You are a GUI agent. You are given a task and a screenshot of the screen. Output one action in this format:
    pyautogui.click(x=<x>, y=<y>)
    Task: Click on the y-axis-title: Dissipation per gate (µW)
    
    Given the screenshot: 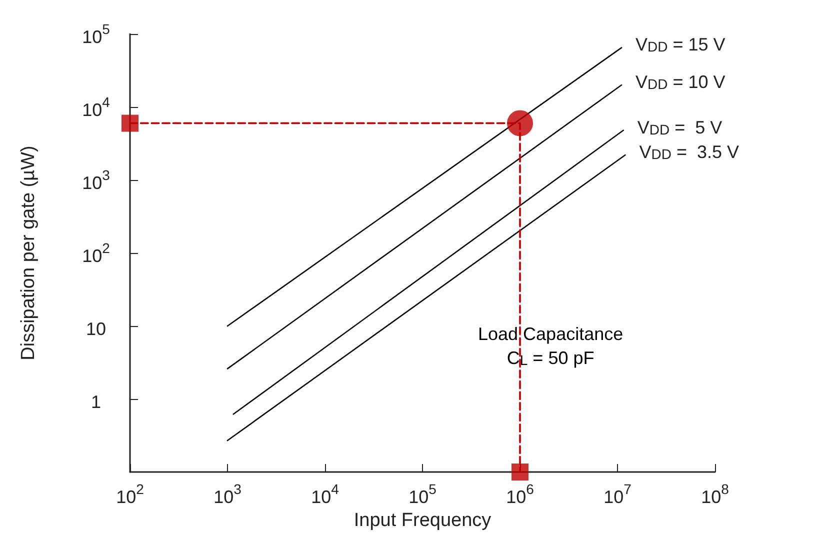 What is the action you would take?
    pyautogui.click(x=28, y=253)
    